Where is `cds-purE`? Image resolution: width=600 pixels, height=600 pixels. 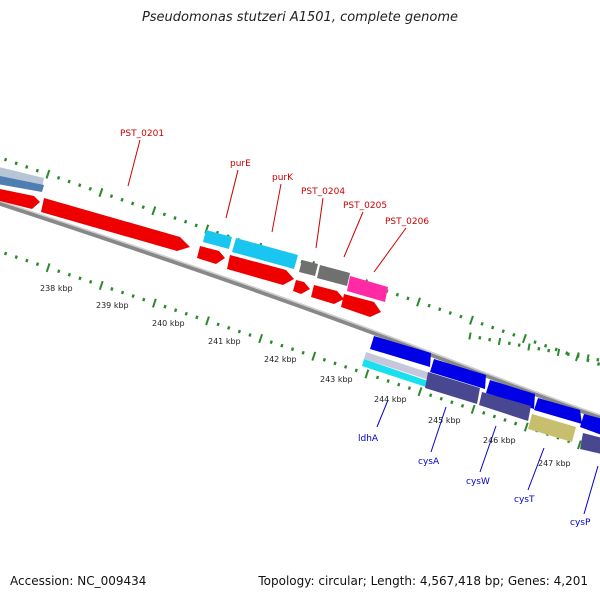
cds-purE is located at coordinates (211, 255).